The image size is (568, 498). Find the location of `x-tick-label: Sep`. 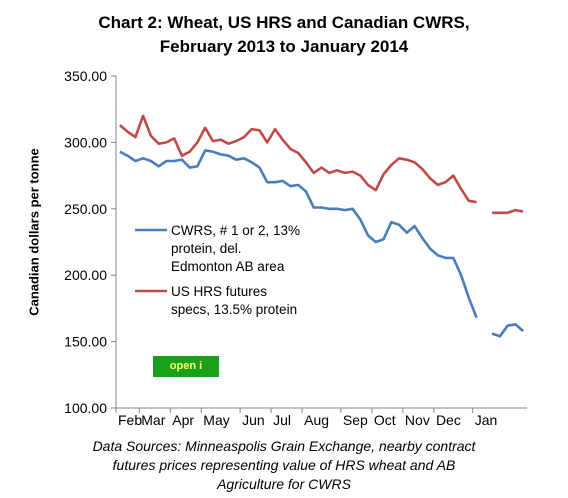

x-tick-label: Sep is located at coordinates (355, 420).